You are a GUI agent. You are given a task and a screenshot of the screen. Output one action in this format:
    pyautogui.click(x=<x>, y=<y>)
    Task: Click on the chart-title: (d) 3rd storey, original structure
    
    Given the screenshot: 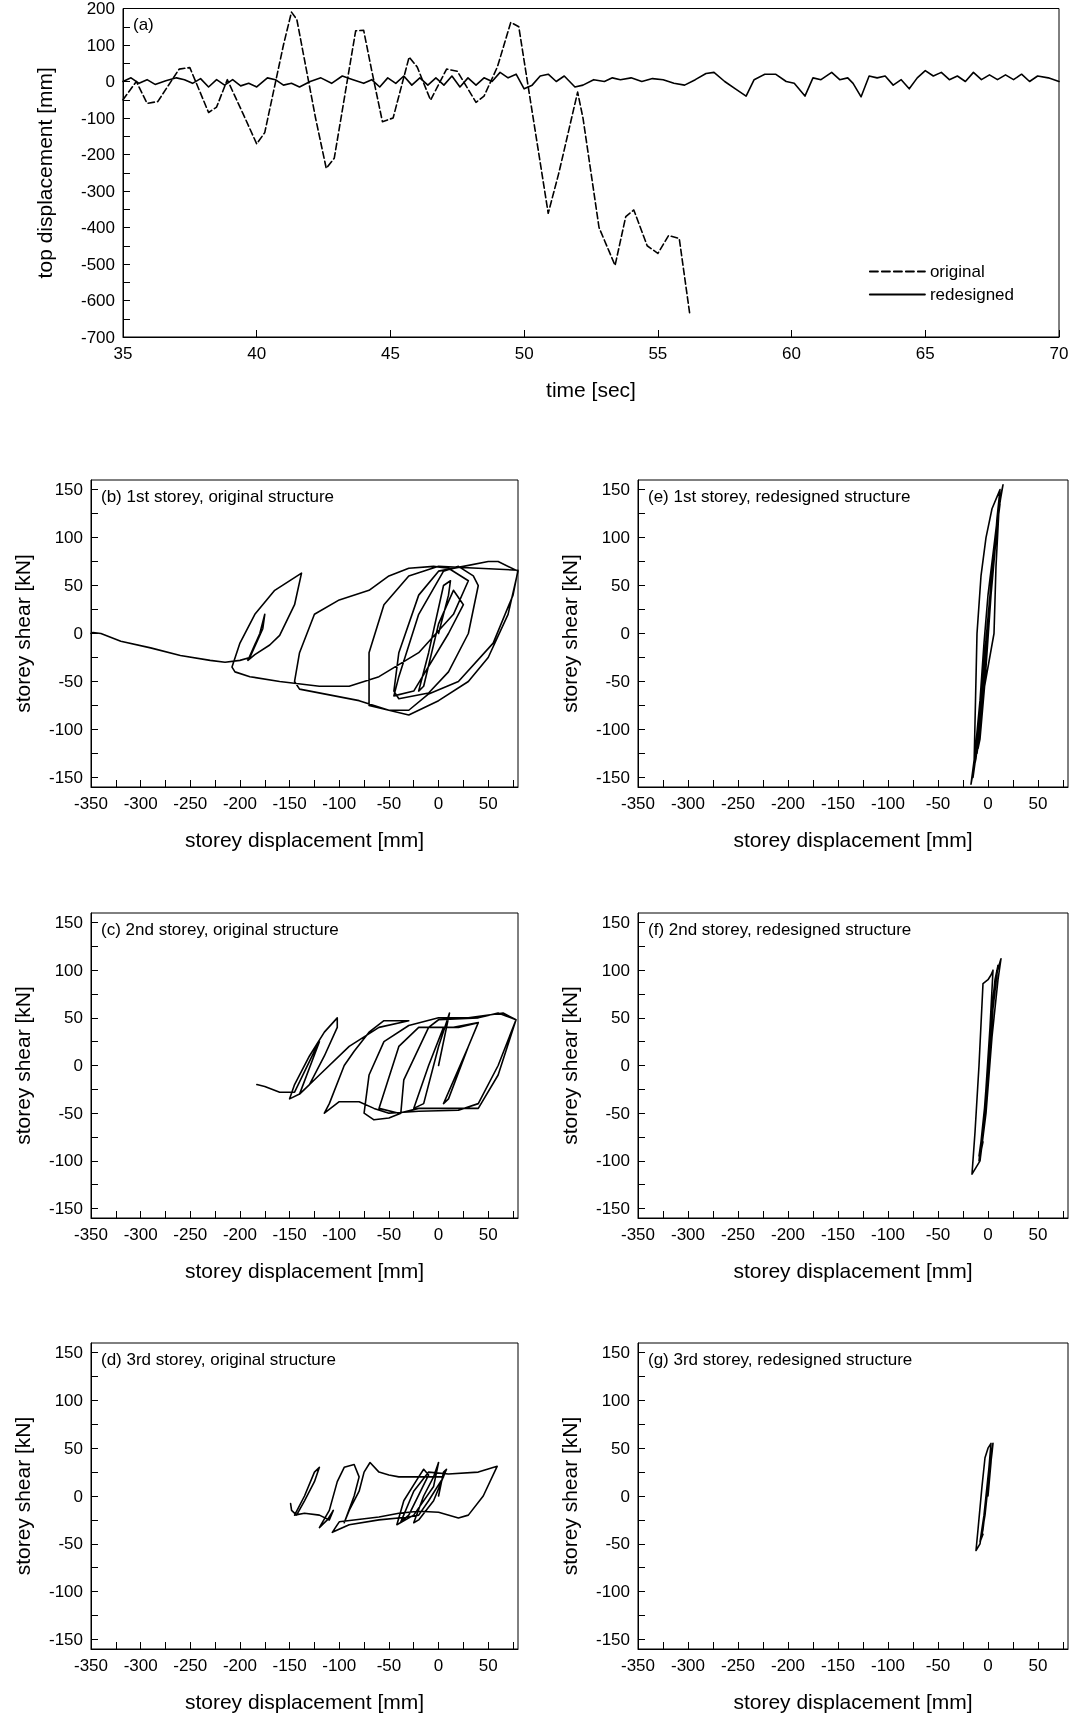 What is the action you would take?
    pyautogui.click(x=218, y=1359)
    